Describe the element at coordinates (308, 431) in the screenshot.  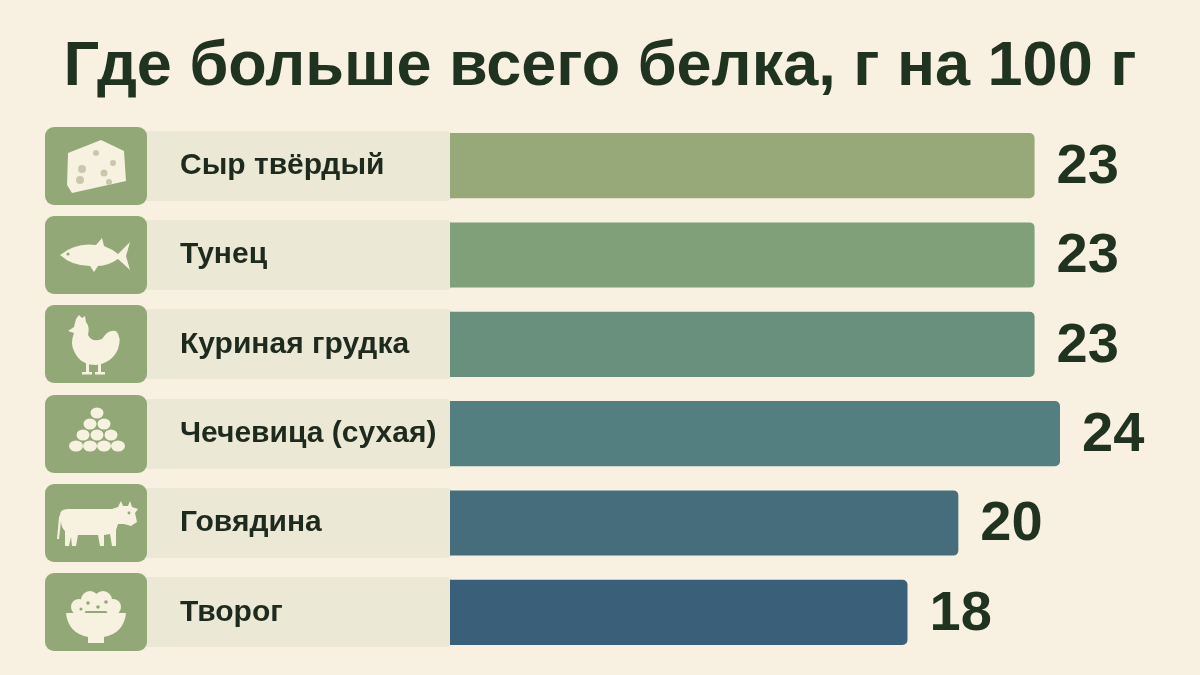
I see `y-tick-label: Чечевица (сухая)` at that location.